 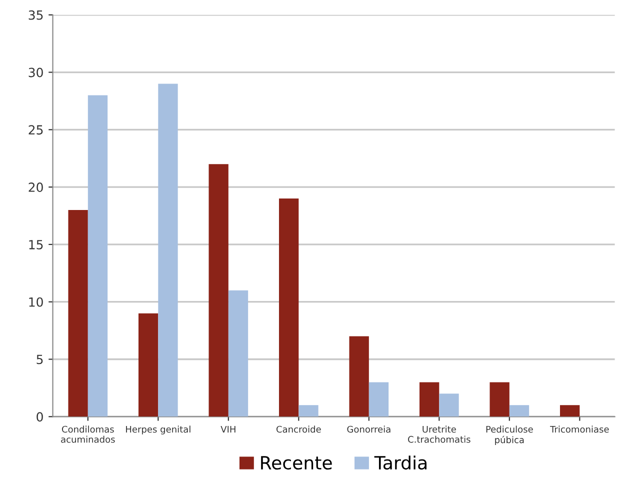 What do you see at coordinates (35, 73) in the screenshot?
I see `y-tick-label: 30` at bounding box center [35, 73].